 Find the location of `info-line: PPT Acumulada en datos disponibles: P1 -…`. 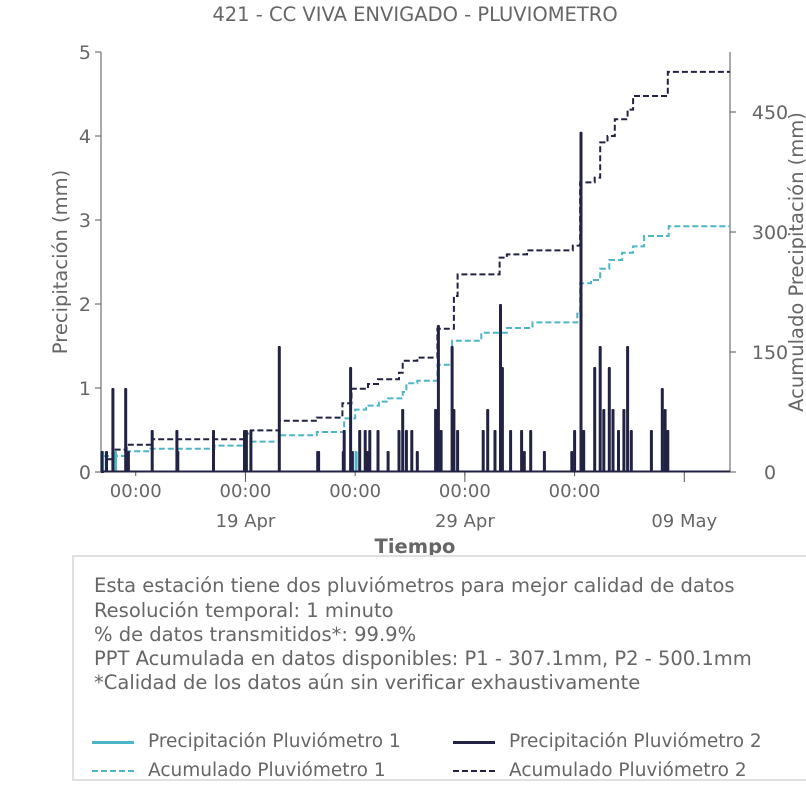

info-line: PPT Acumulada en datos disponibles: P1 -… is located at coordinates (423, 658).